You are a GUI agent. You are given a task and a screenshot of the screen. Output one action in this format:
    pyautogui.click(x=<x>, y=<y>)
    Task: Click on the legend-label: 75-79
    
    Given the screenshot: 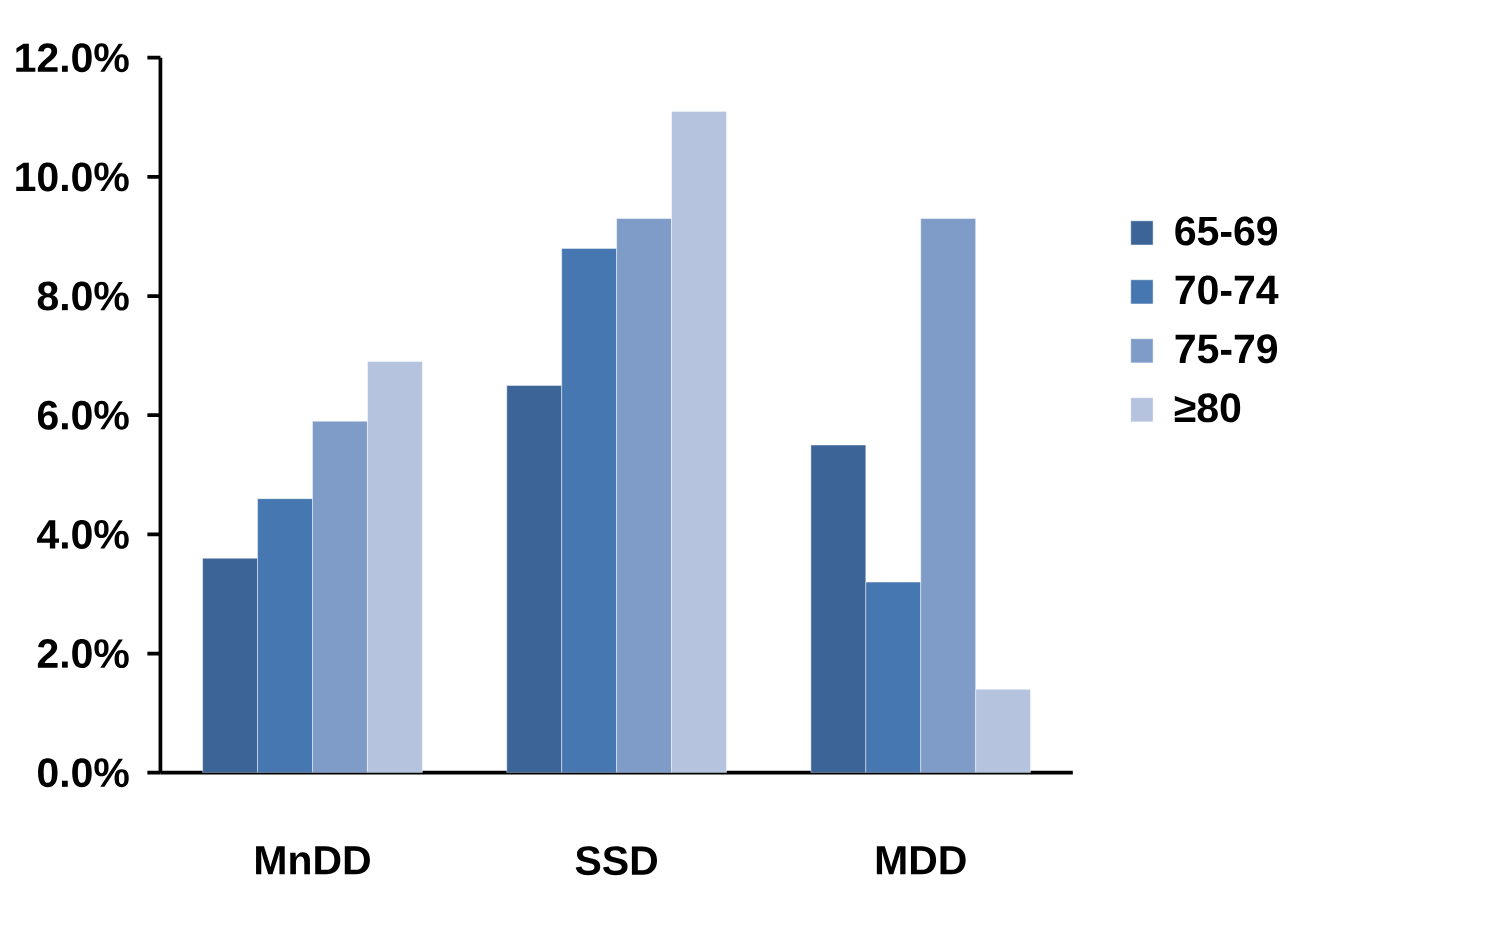 What is the action you would take?
    pyautogui.click(x=1226, y=349)
    